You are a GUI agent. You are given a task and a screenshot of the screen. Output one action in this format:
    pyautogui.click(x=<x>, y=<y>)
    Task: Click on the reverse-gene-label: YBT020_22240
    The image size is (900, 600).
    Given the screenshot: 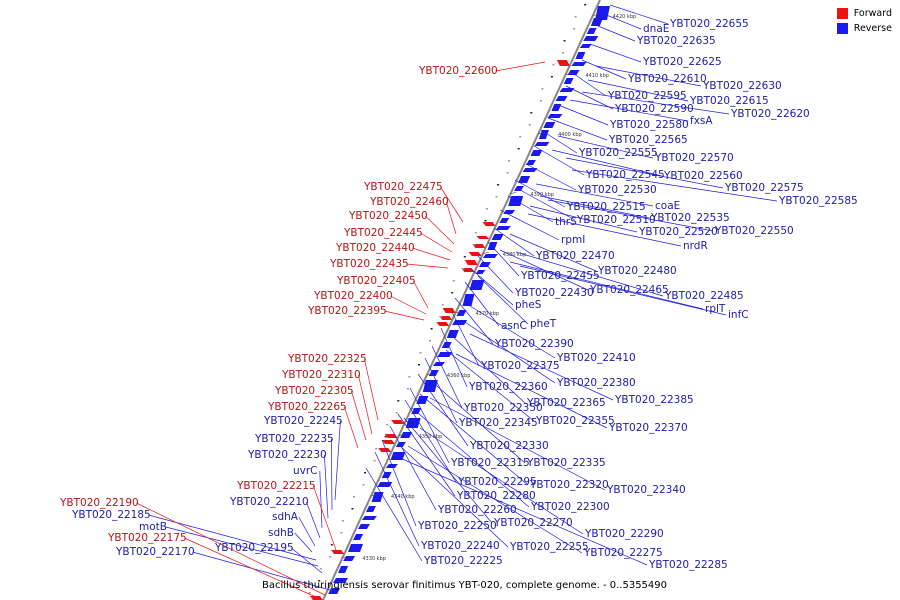 What is the action you would take?
    pyautogui.click(x=460, y=546)
    